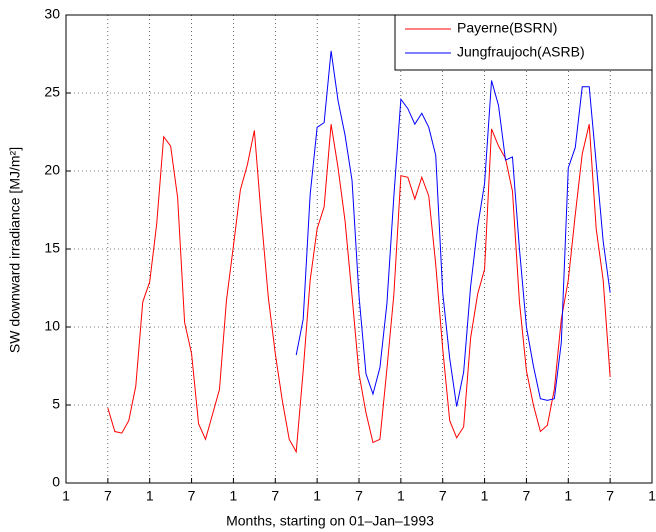 The height and width of the screenshot is (532, 656). I want to click on y-tick-label: 10, so click(52, 326).